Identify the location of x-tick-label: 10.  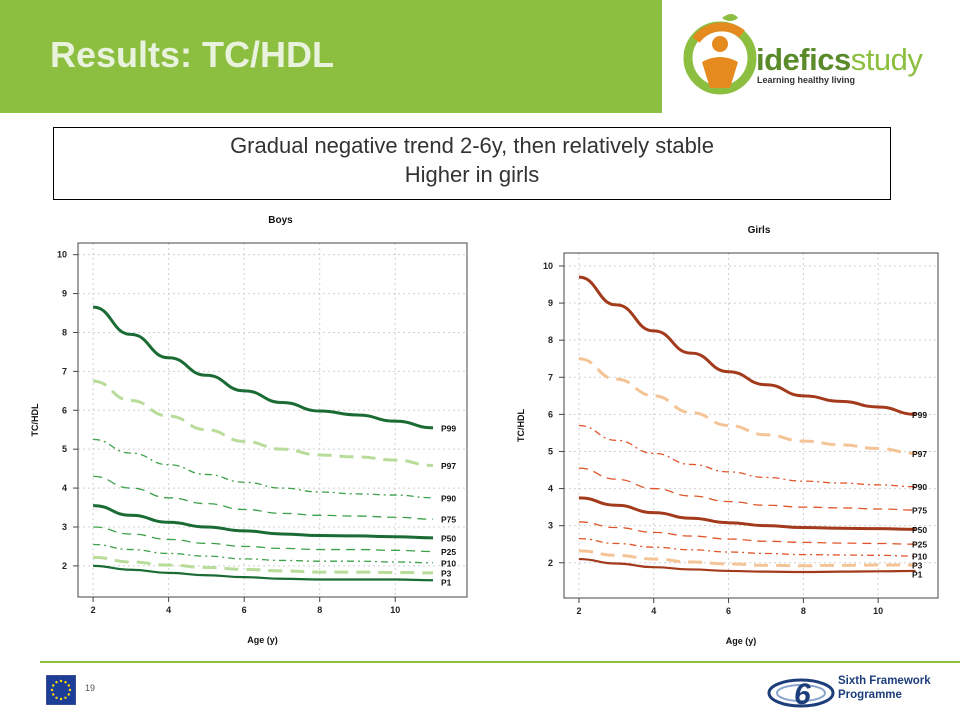
(878, 611).